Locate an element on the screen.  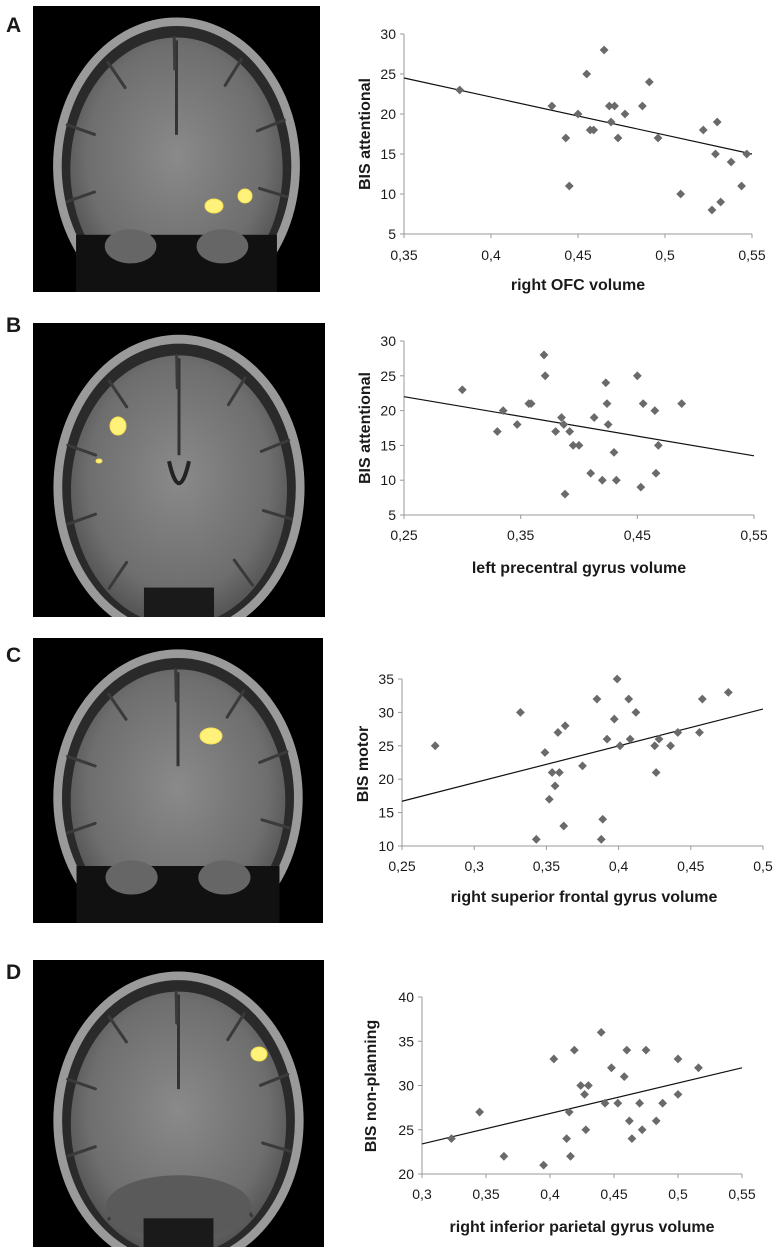
x-tick-label: 0,4 is located at coordinates (491, 255).